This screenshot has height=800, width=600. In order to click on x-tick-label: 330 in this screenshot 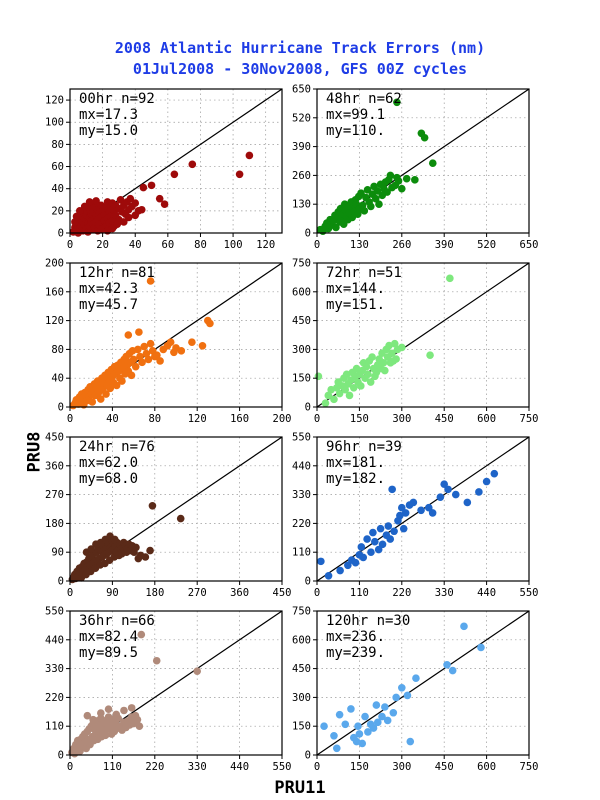, I will do `click(444, 593)`.